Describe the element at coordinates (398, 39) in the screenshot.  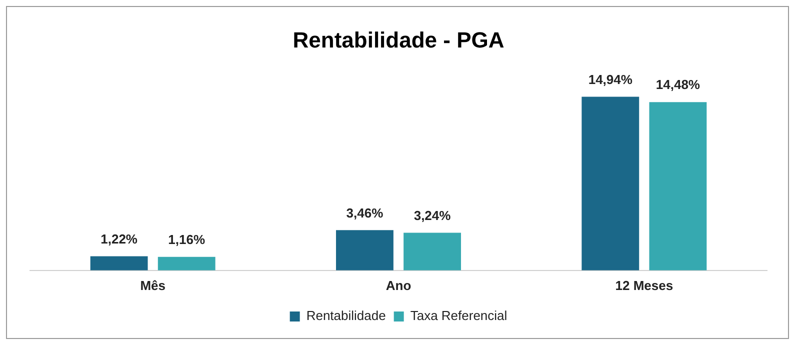
I see `chart-title: Rentabilidade - PGA` at that location.